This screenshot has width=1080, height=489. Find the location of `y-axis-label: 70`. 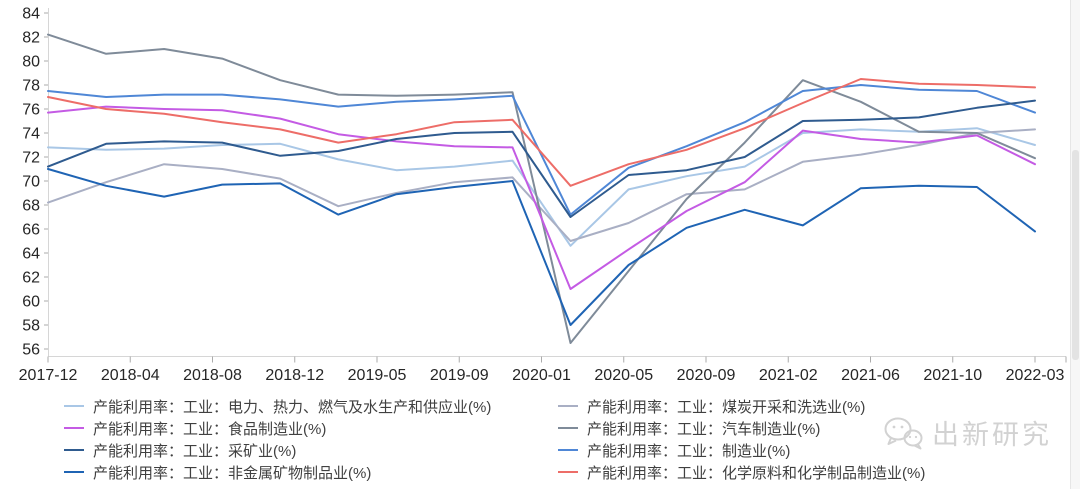

y-axis-label: 70 is located at coordinates (31, 182).